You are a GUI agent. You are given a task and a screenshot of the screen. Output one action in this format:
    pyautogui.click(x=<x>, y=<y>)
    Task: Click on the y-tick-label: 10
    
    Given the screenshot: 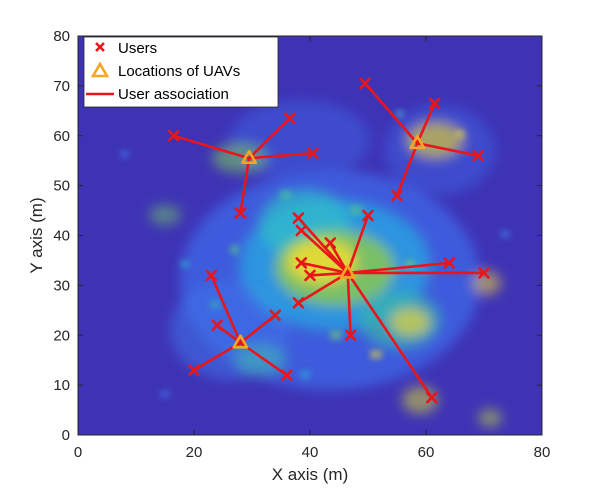 What is the action you would take?
    pyautogui.click(x=61, y=385)
    